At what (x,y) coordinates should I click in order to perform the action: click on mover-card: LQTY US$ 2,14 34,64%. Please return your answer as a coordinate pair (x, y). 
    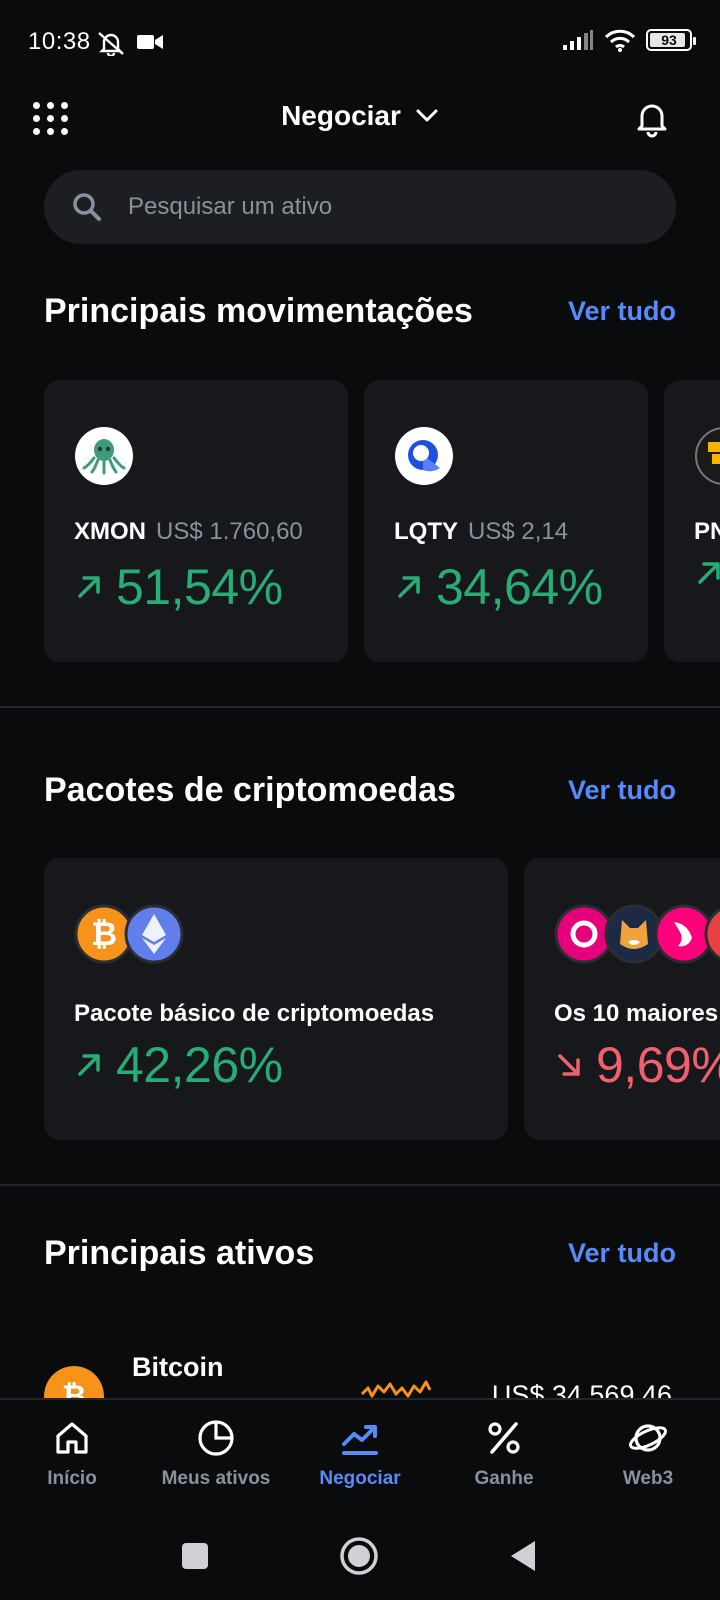
    Looking at the image, I should click on (506, 521).